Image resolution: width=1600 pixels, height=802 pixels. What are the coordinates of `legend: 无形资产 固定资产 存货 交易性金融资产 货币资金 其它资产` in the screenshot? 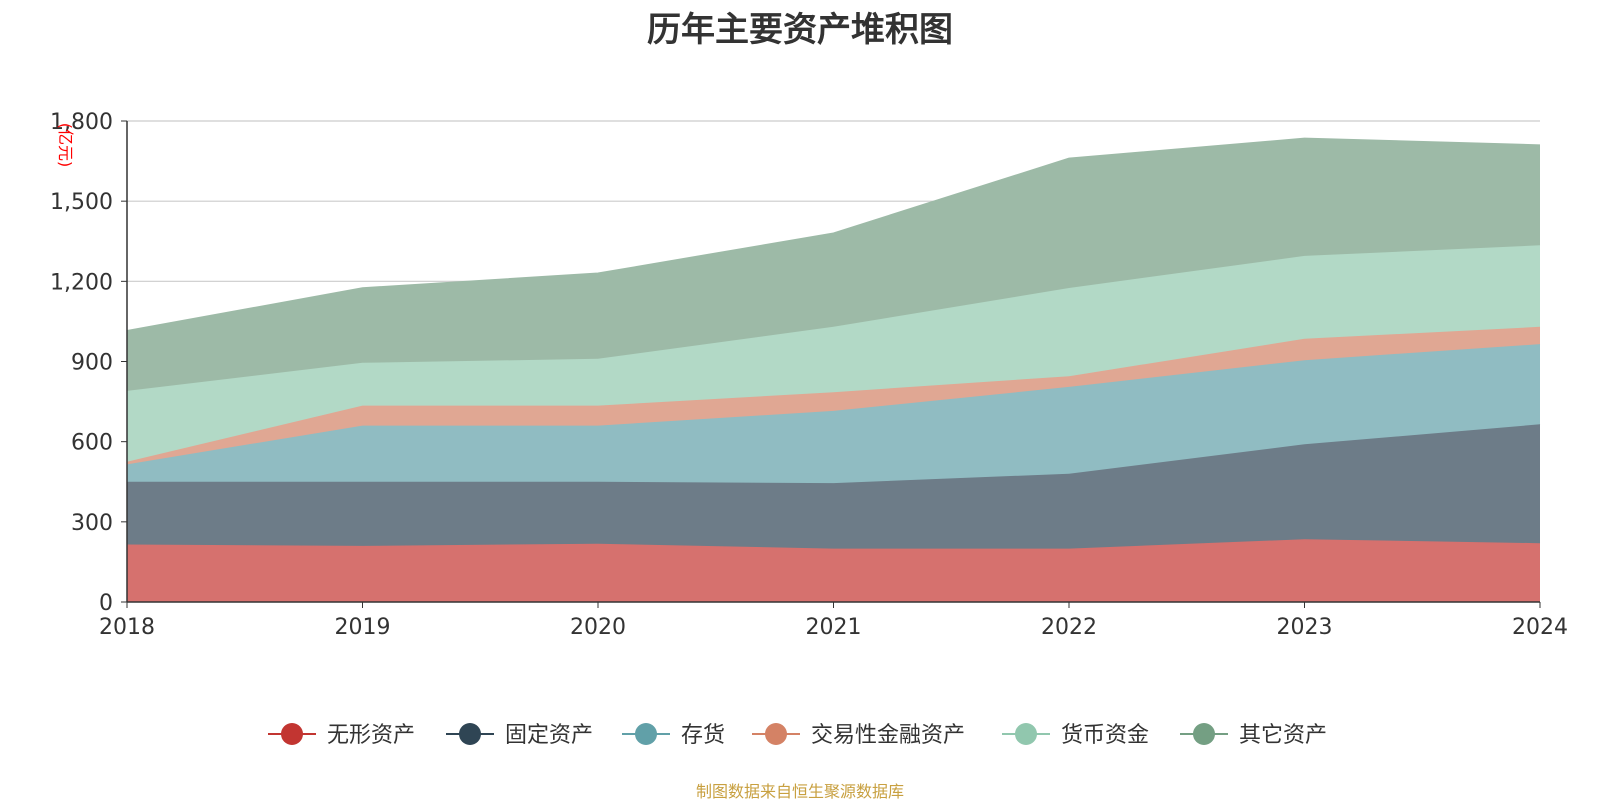 It's located at (797, 735).